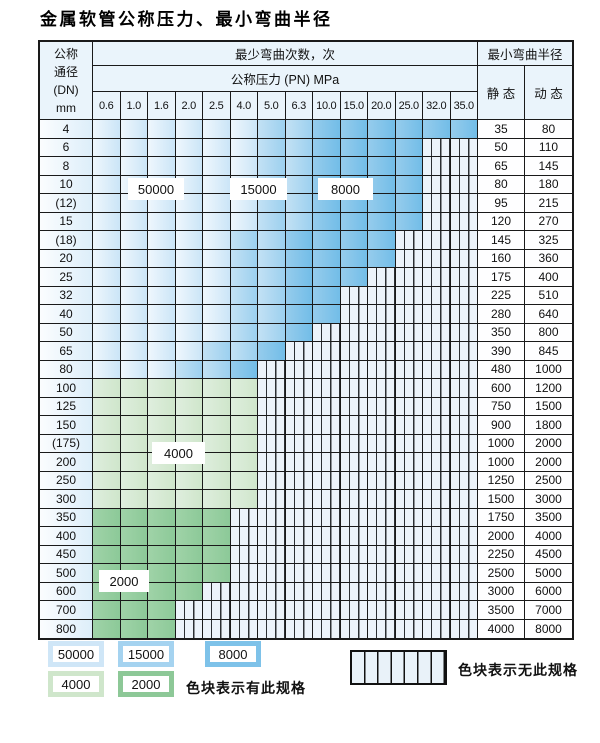 Image resolution: width=600 pixels, height=743 pixels. What do you see at coordinates (66, 277) in the screenshot?
I see `row-label: 25` at bounding box center [66, 277].